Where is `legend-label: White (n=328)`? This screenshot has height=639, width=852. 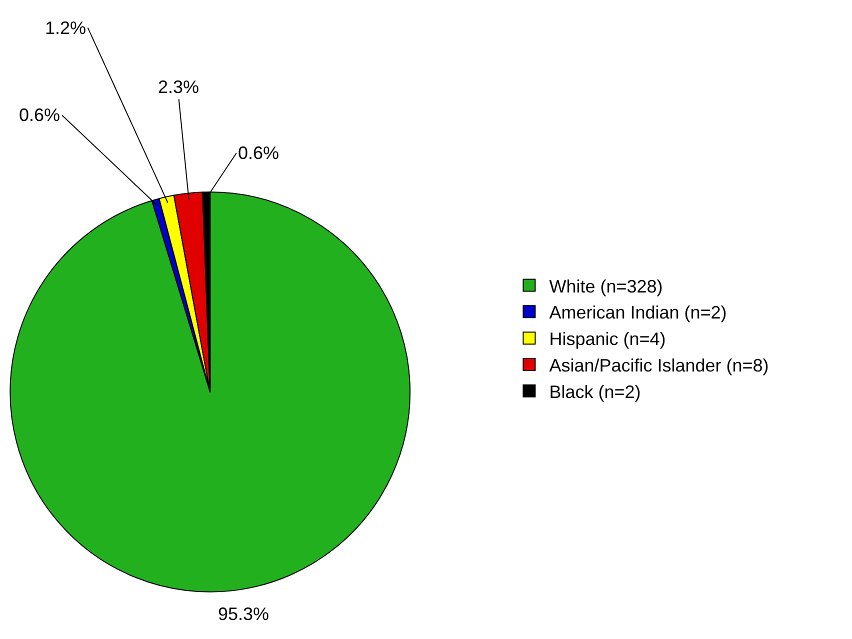
legend-label: White (n=328) is located at coordinates (606, 286).